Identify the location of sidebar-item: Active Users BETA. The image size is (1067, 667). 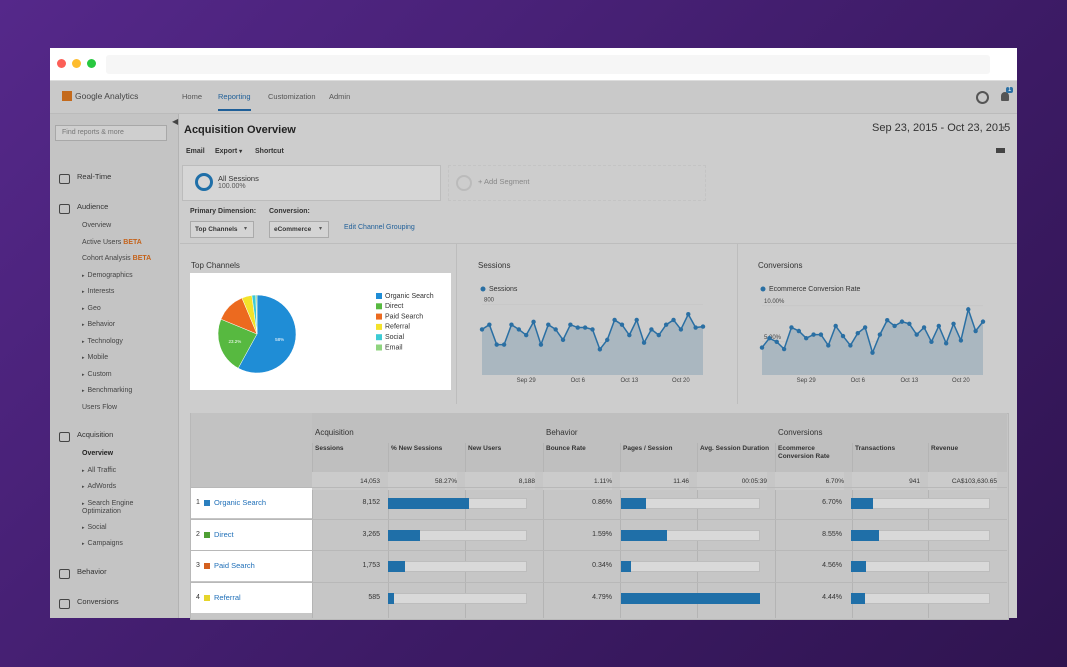
(112, 242).